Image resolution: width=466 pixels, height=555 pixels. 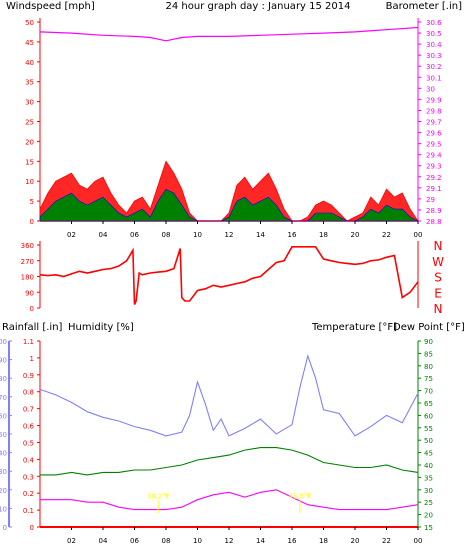 I want to click on rainfall-axis-label: Rainfall [.in], so click(x=32, y=327).